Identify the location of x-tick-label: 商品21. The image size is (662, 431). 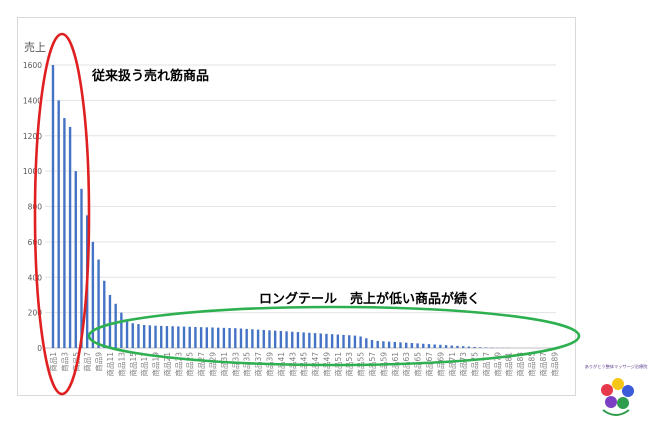
(167, 364).